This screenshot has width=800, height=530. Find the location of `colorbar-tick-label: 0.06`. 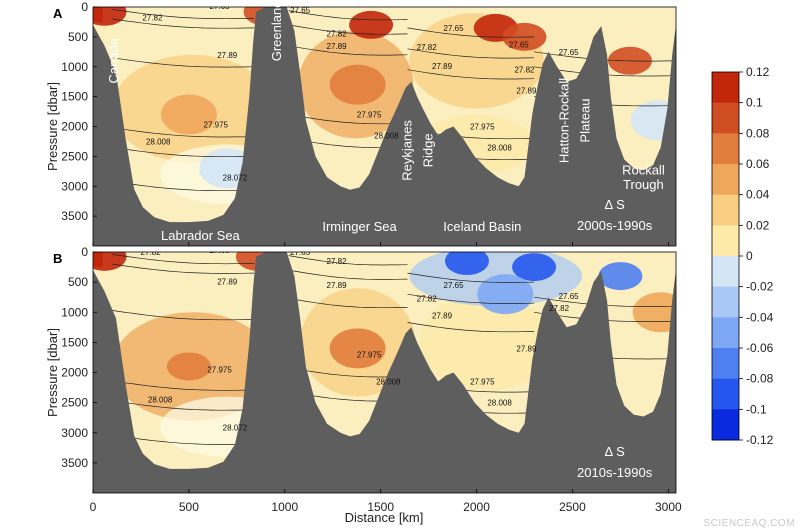

colorbar-tick-label: 0.06 is located at coordinates (758, 164).